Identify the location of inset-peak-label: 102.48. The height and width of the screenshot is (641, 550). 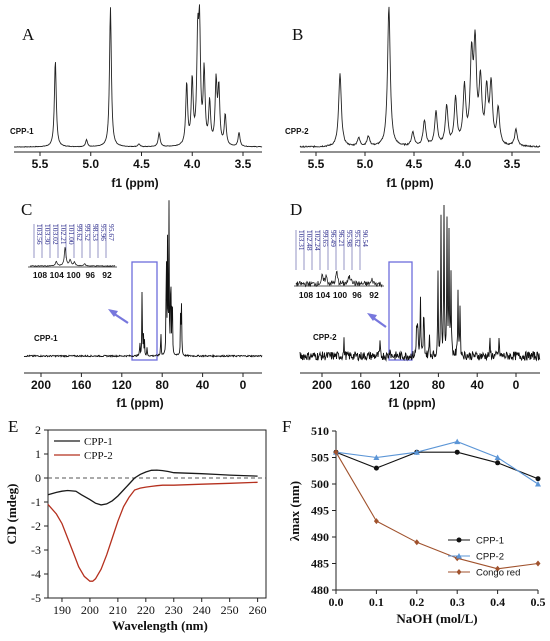
(309, 240).